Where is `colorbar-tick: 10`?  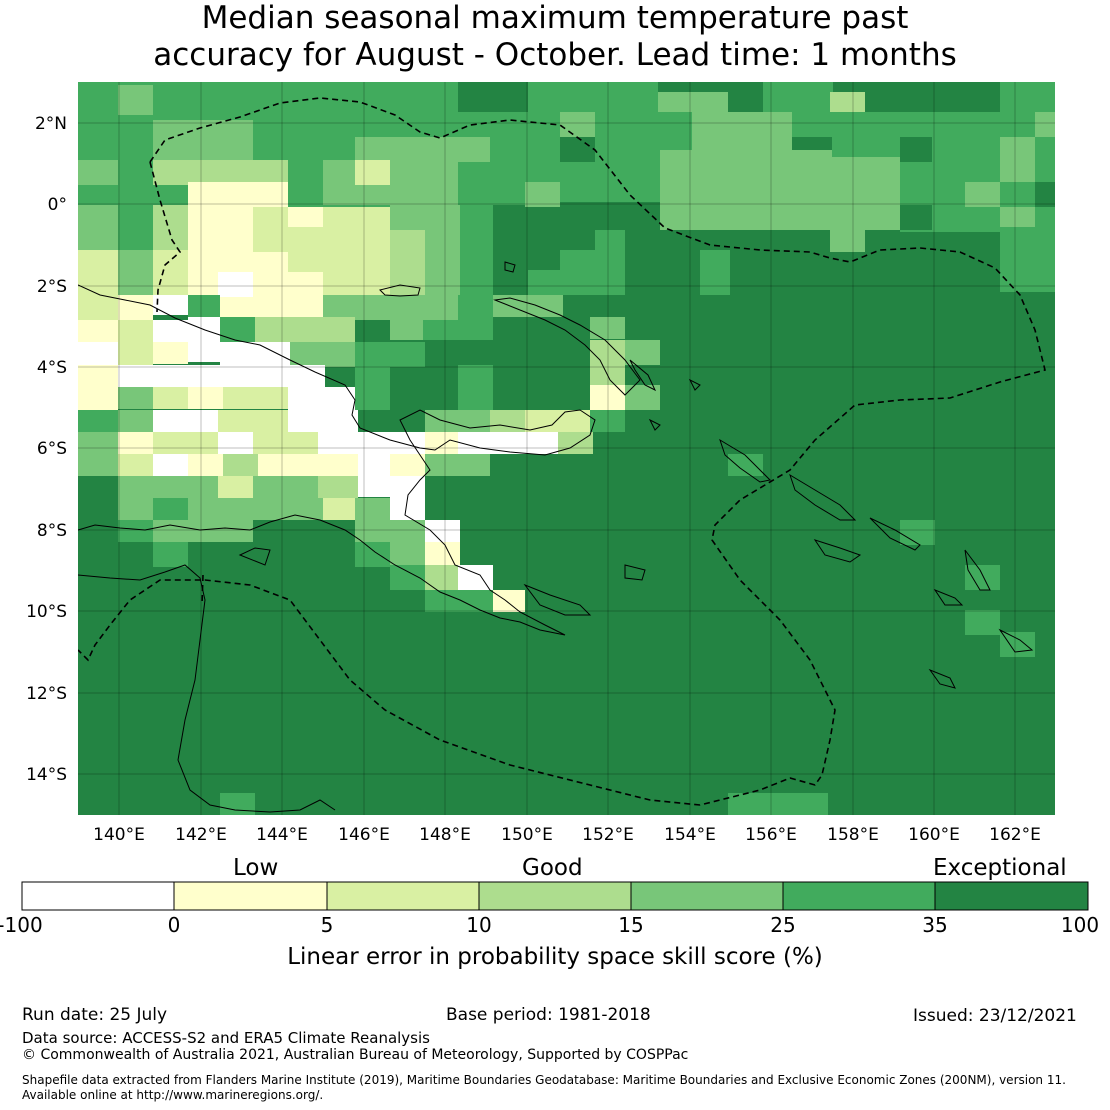
colorbar-tick: 10 is located at coordinates (479, 925).